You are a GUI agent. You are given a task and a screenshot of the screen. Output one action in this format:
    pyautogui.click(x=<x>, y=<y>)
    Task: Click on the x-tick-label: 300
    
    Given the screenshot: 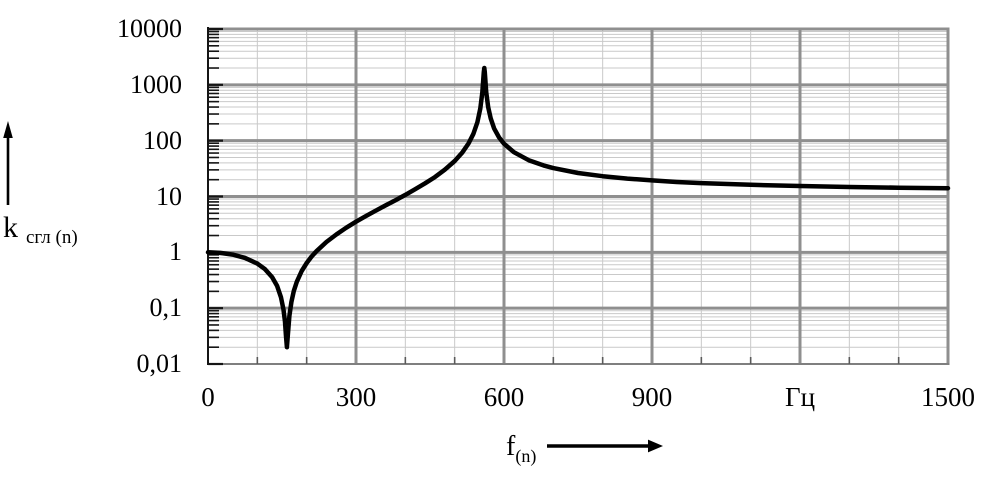 What is the action you would take?
    pyautogui.click(x=356, y=397)
    